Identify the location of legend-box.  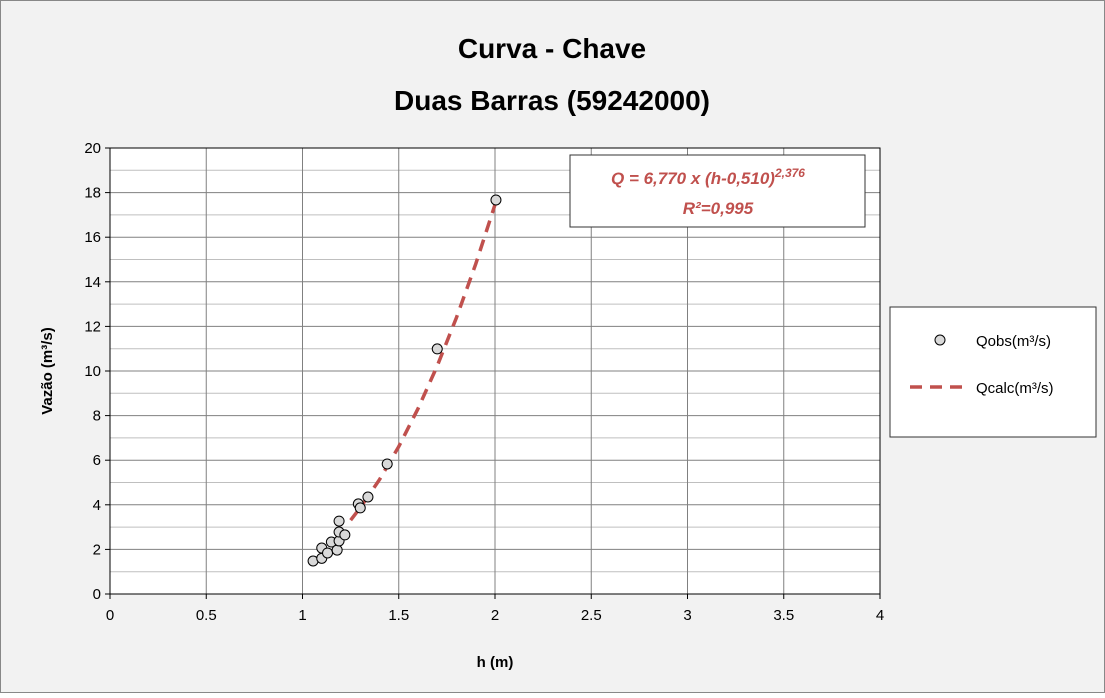
(993, 372).